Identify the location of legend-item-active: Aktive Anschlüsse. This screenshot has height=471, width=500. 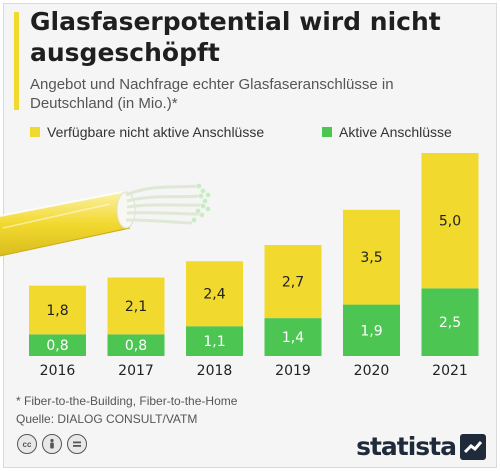
(387, 132).